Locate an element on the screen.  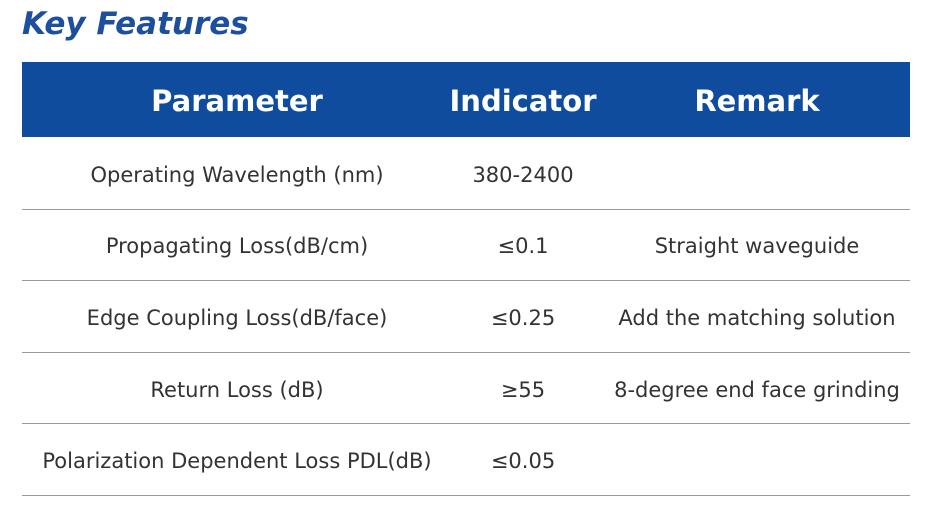
table-cell: Operating Wavelength (nm) is located at coordinates (237, 174).